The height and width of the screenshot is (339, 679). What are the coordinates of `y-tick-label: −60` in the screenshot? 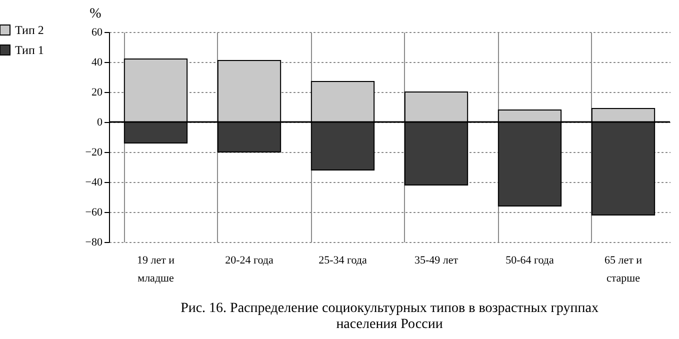 It's located at (94, 212).